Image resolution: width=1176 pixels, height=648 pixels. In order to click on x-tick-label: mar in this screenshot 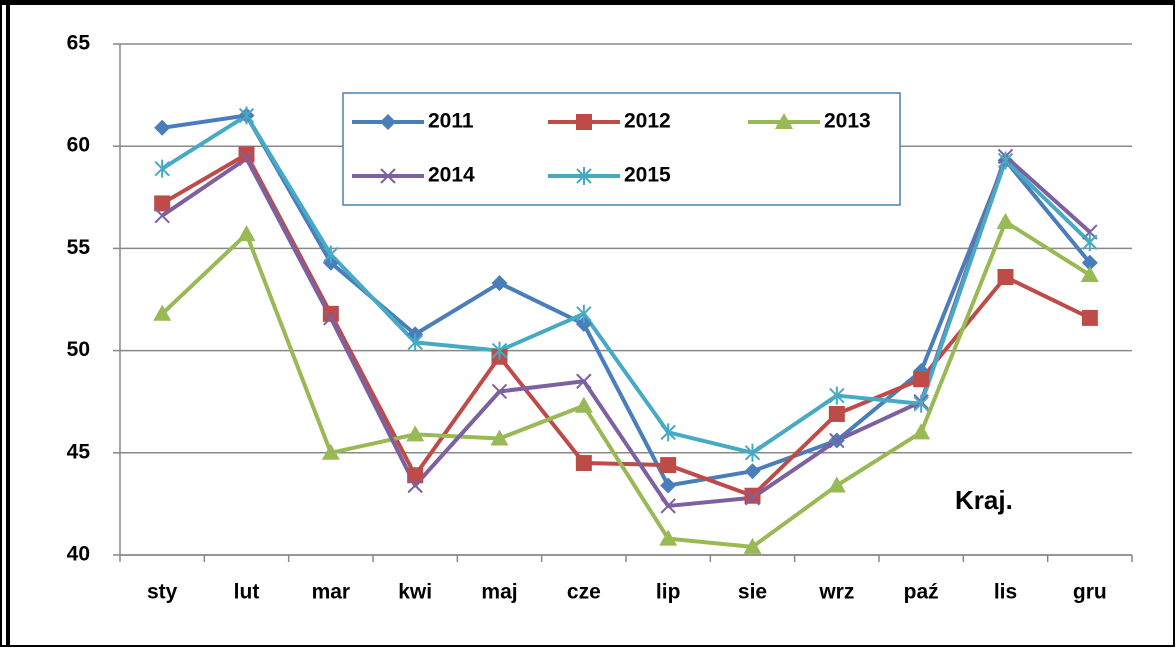, I will do `click(331, 592)`.